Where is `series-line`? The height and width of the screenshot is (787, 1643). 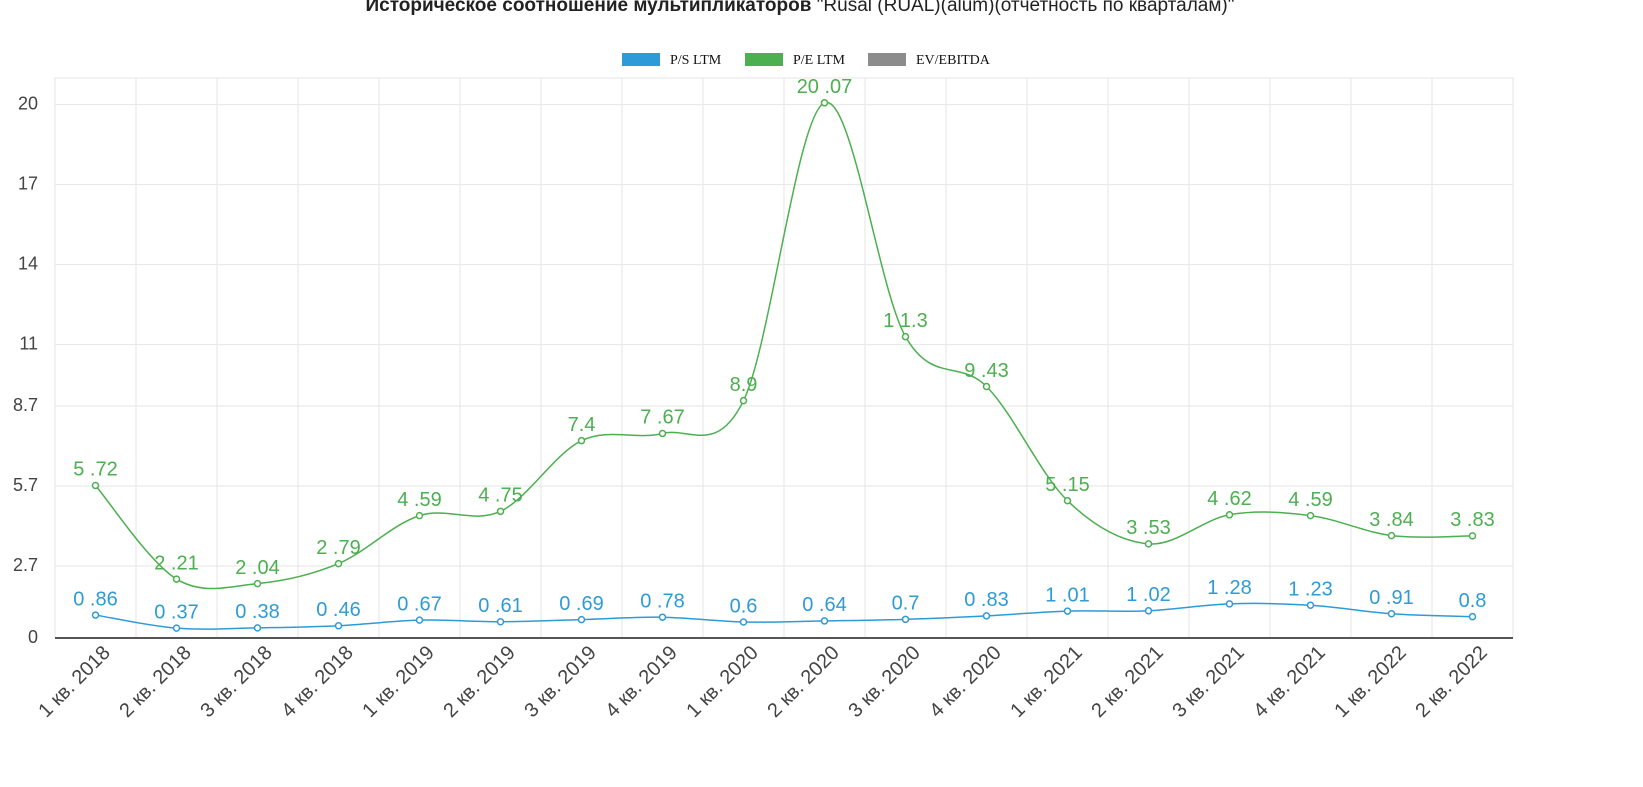 series-line is located at coordinates (784, 616).